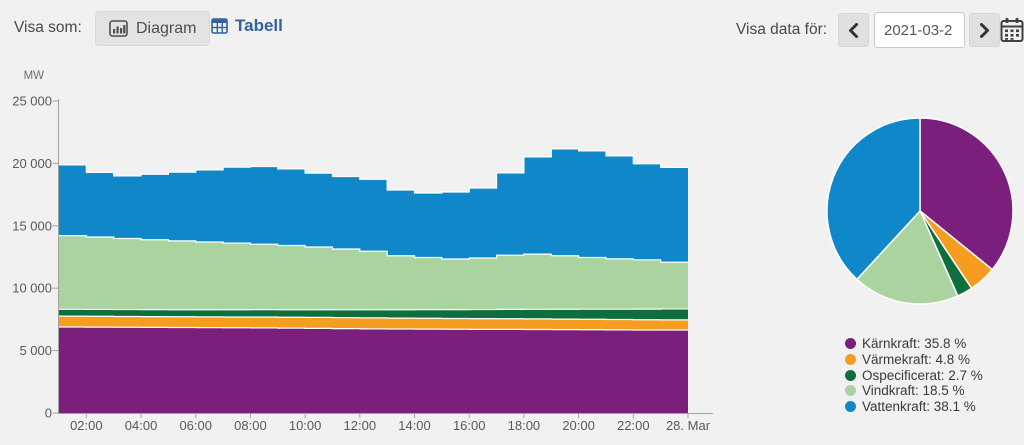 Image resolution: width=1024 pixels, height=445 pixels. I want to click on diagram-button-label: Diagram, so click(166, 28).